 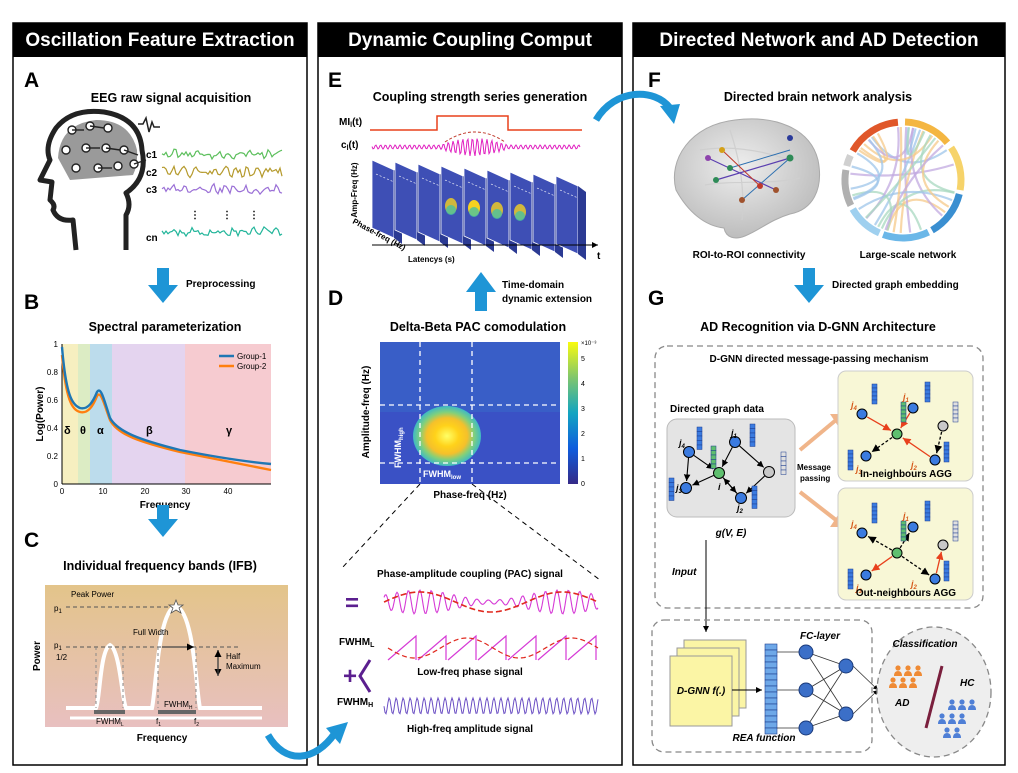 What do you see at coordinates (719, 473) in the screenshot?
I see `graph-node-i` at bounding box center [719, 473].